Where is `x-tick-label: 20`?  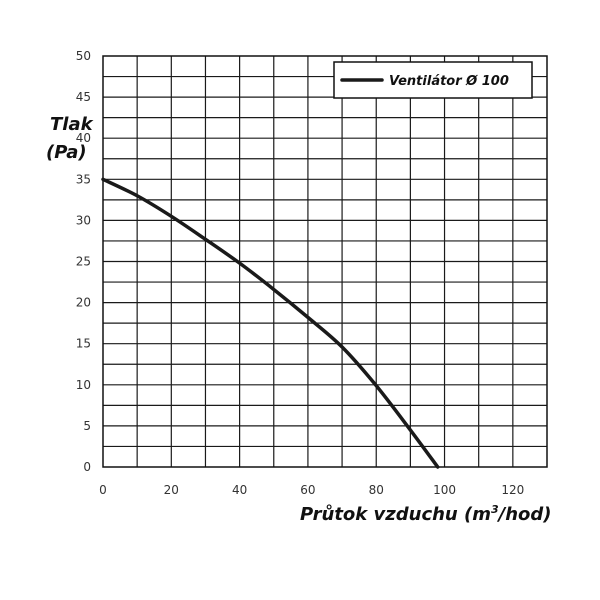 x-tick-label: 20 is located at coordinates (171, 490).